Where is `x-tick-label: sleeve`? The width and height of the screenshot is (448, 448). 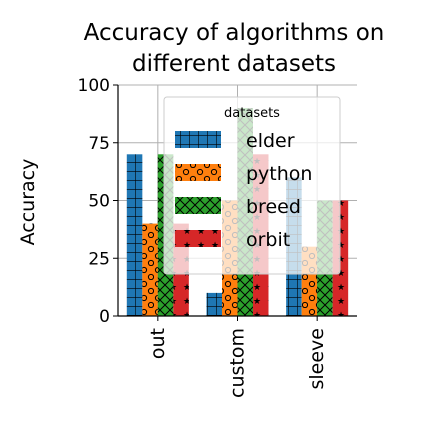 x-tick-label: sleeve is located at coordinates (317, 359).